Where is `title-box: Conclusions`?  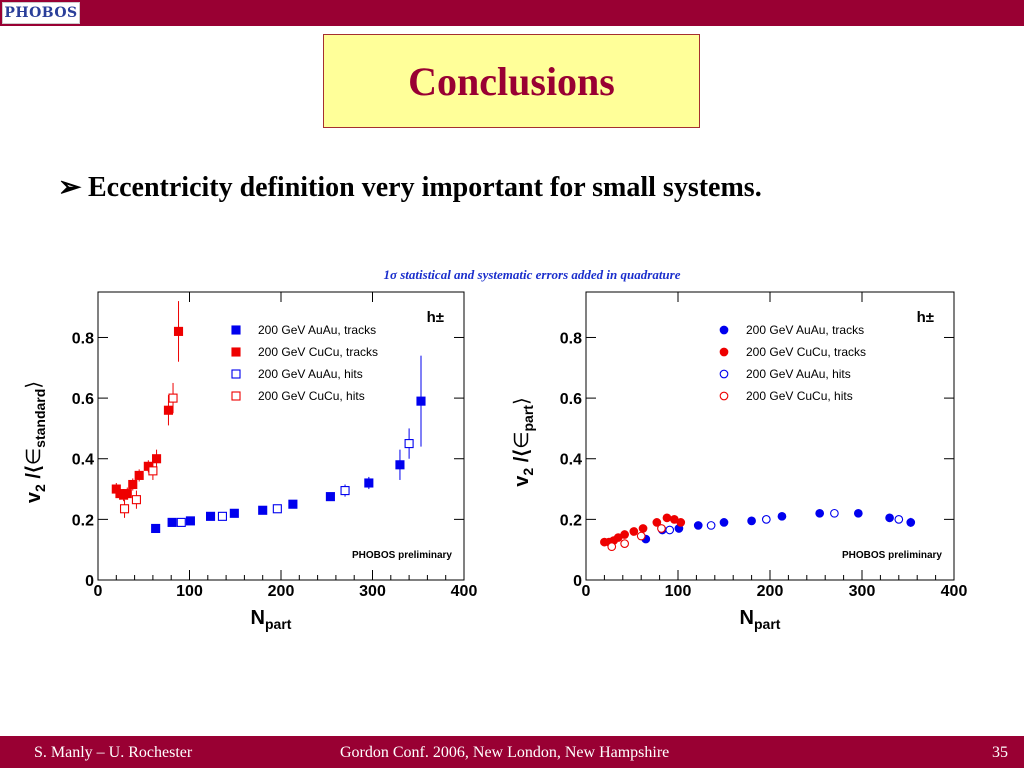 title-box: Conclusions is located at coordinates (511, 81).